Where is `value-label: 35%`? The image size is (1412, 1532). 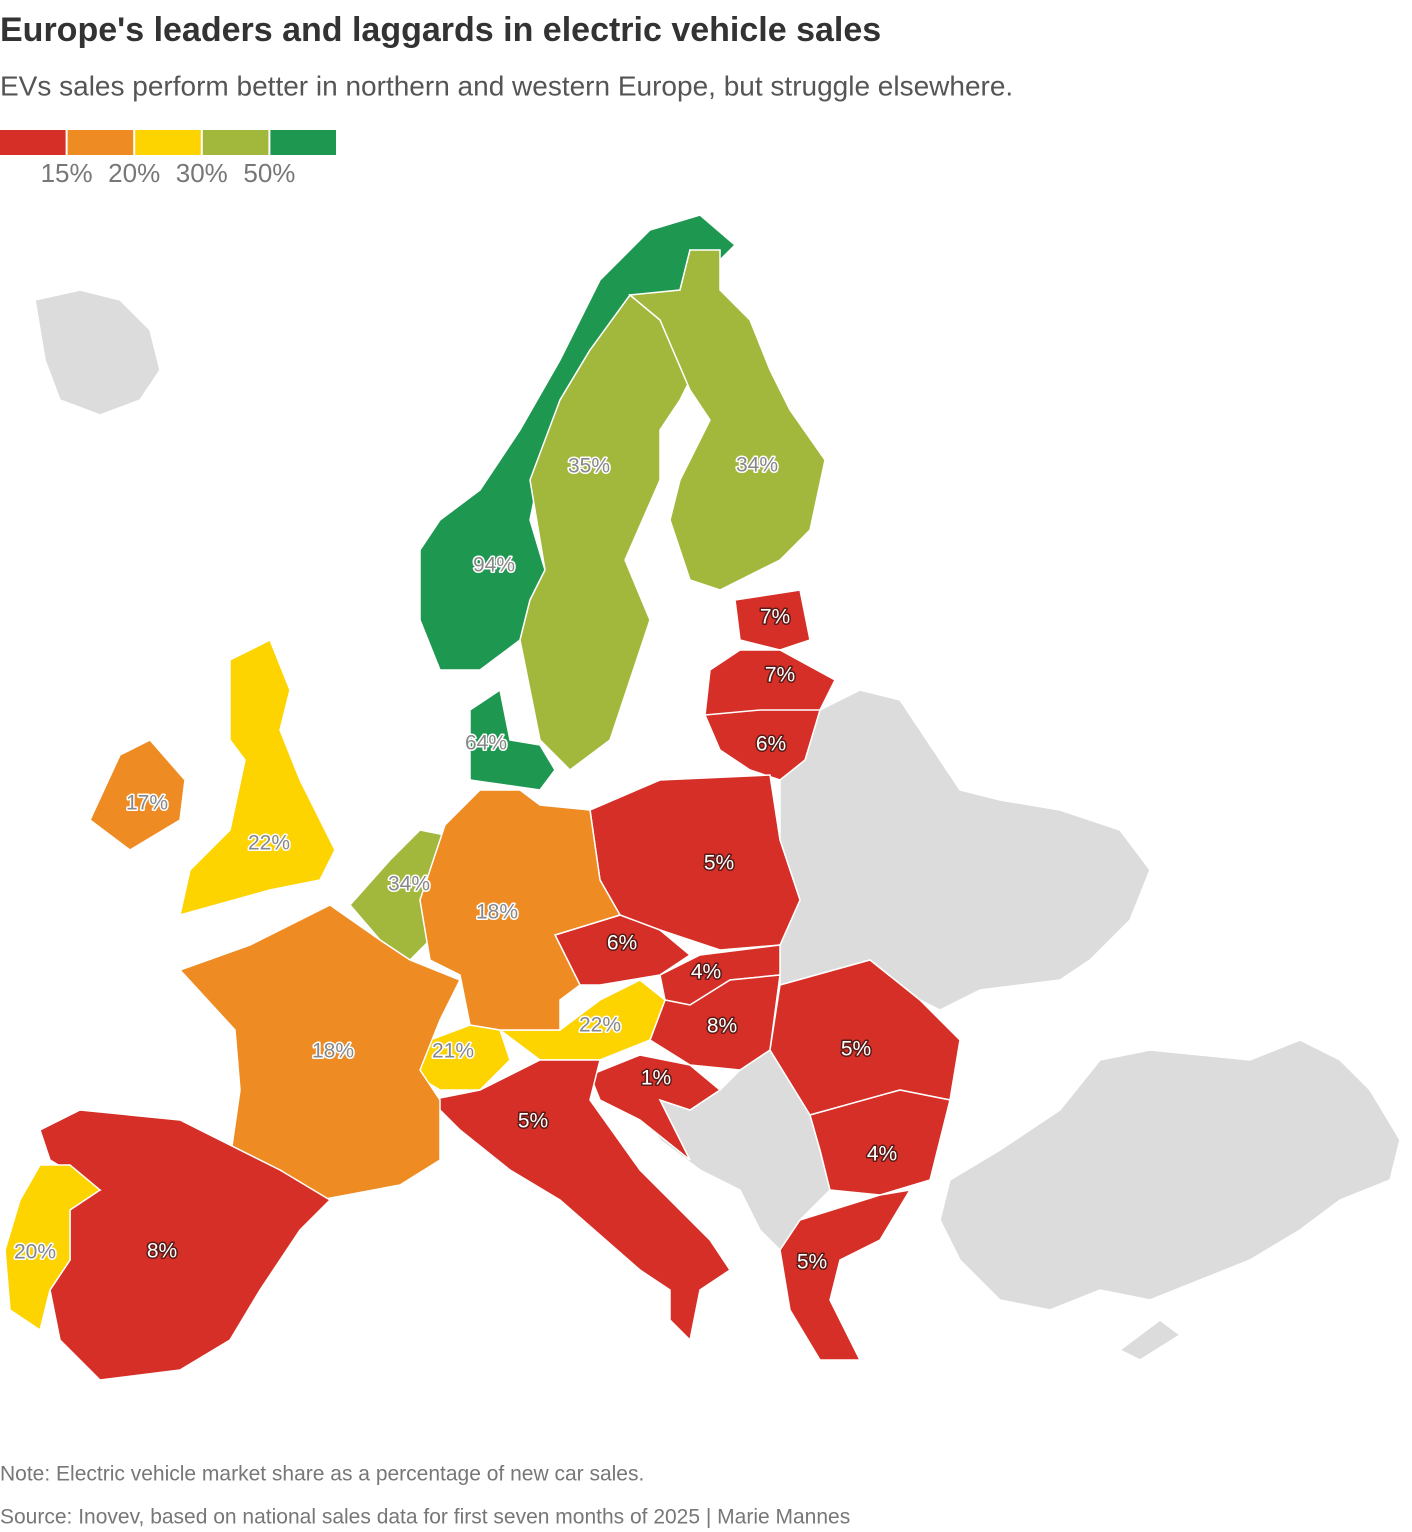
value-label: 35% is located at coordinates (589, 466).